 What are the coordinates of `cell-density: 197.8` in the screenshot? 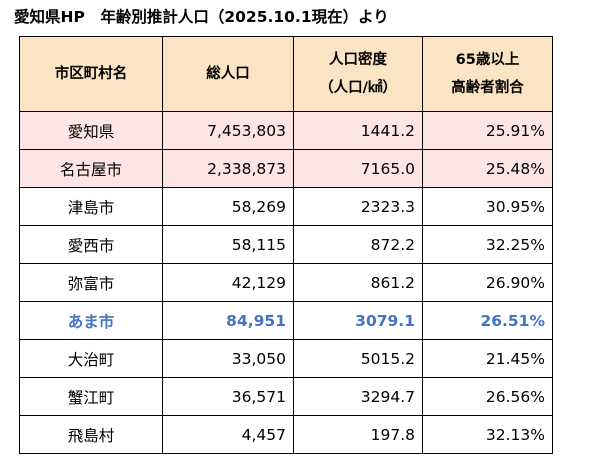 It's located at (358, 434).